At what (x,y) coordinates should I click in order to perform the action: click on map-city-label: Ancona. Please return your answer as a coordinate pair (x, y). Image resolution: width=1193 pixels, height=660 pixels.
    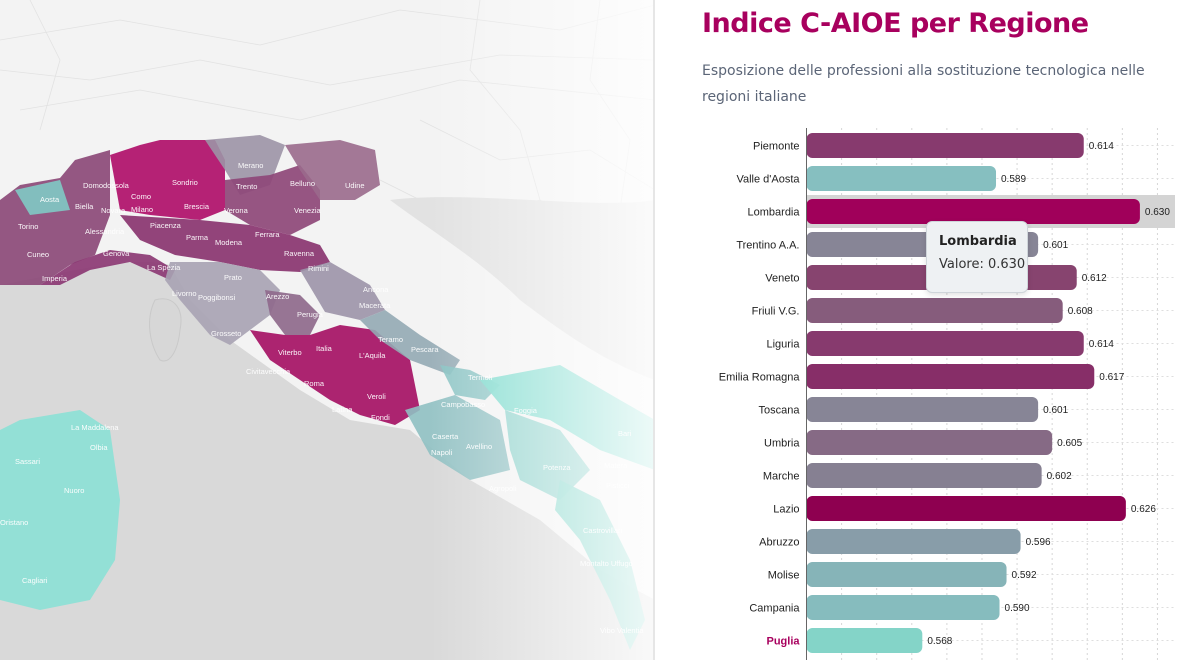
    Looking at the image, I should click on (376, 289).